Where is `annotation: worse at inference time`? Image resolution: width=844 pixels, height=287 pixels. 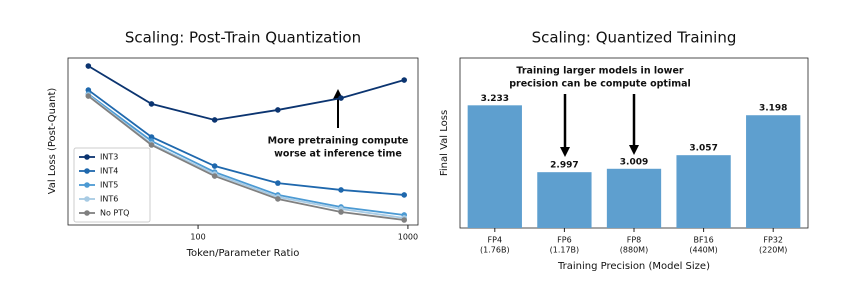
annotation: worse at inference time is located at coordinates (338, 154).